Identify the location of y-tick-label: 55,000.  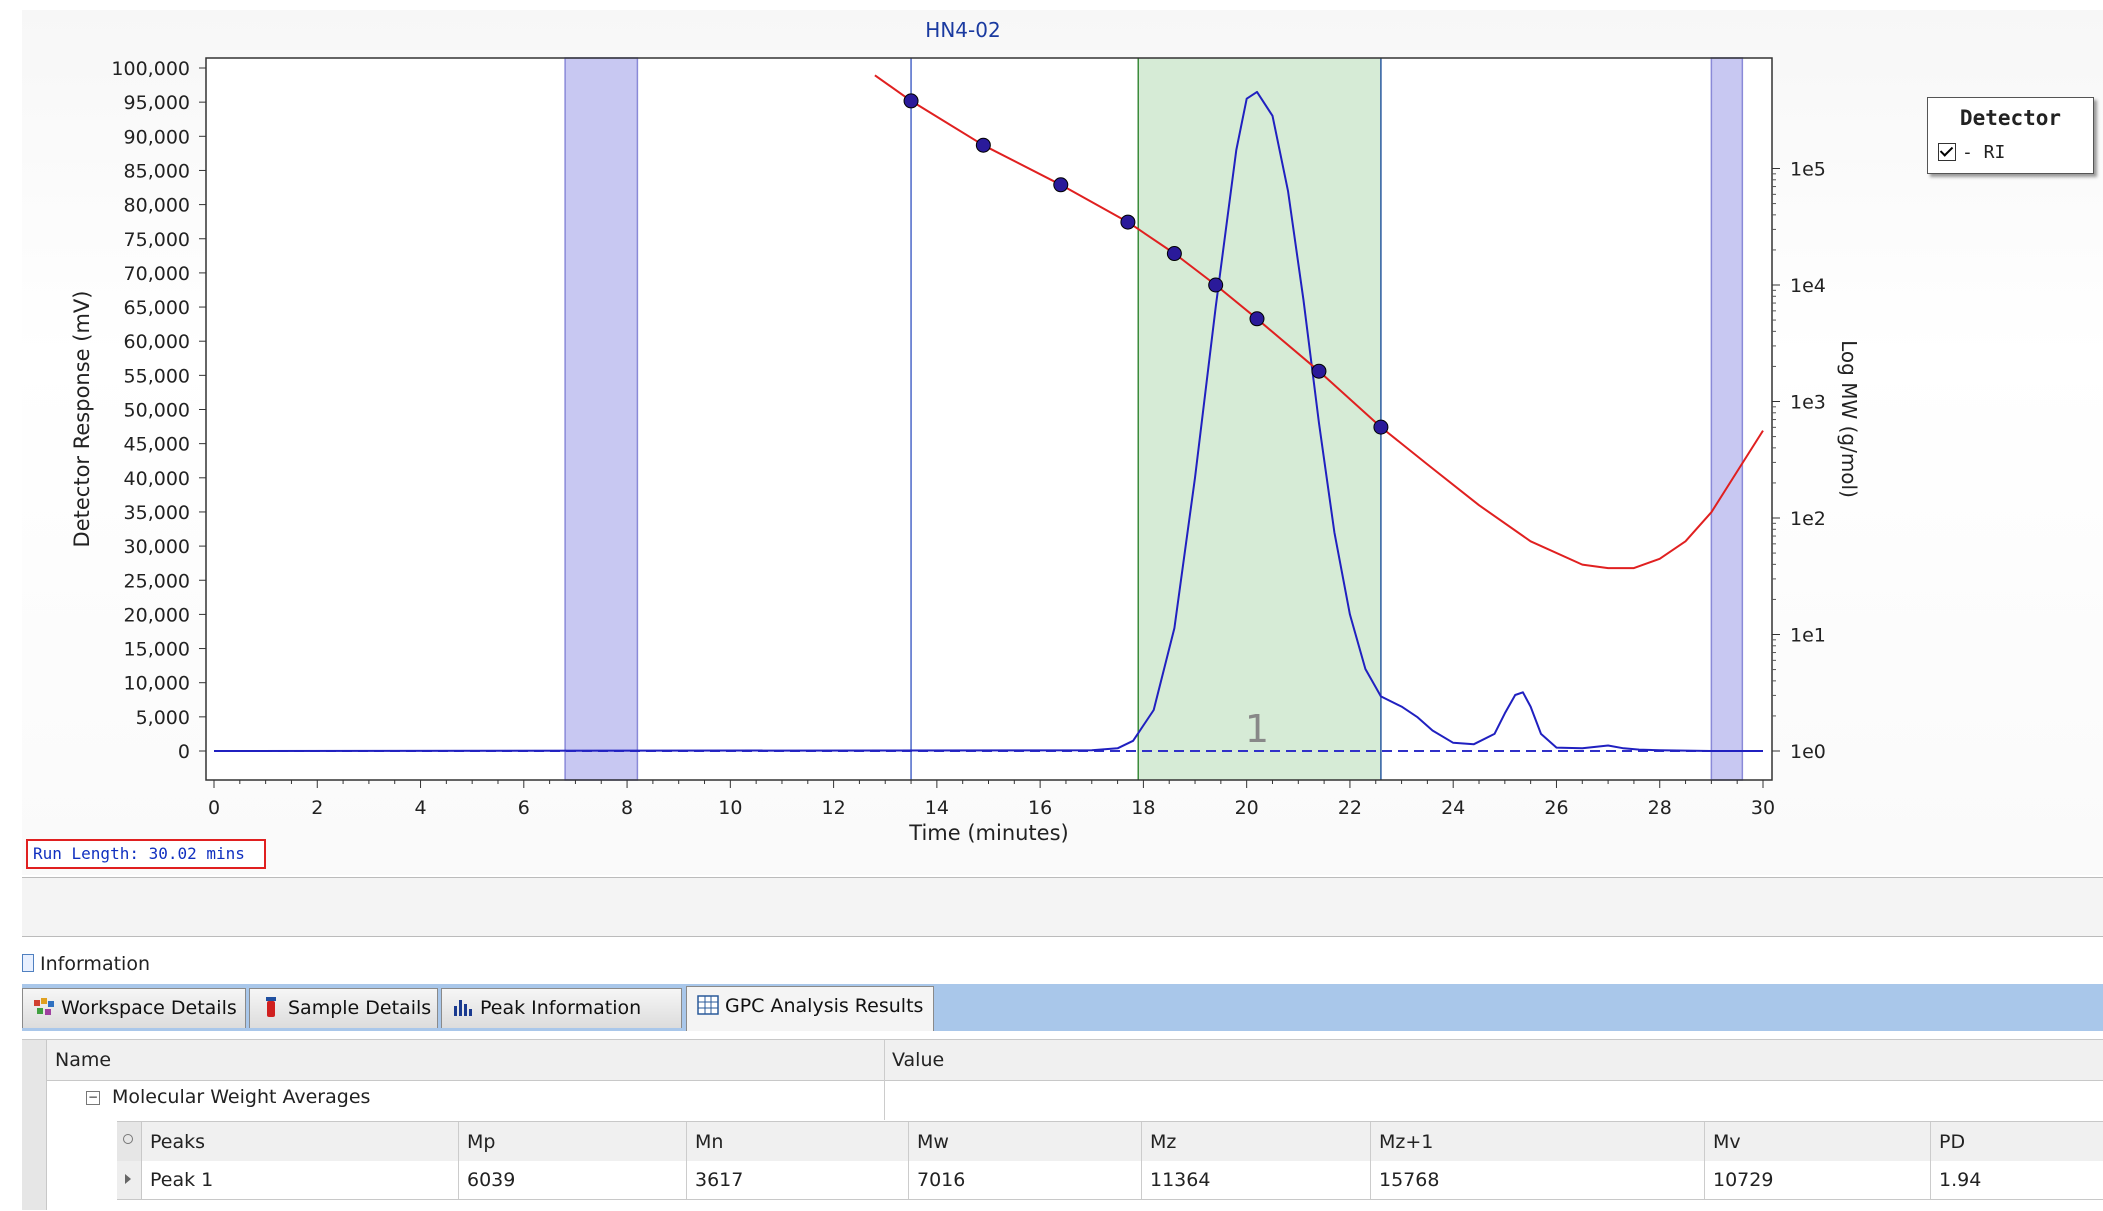
(157, 376).